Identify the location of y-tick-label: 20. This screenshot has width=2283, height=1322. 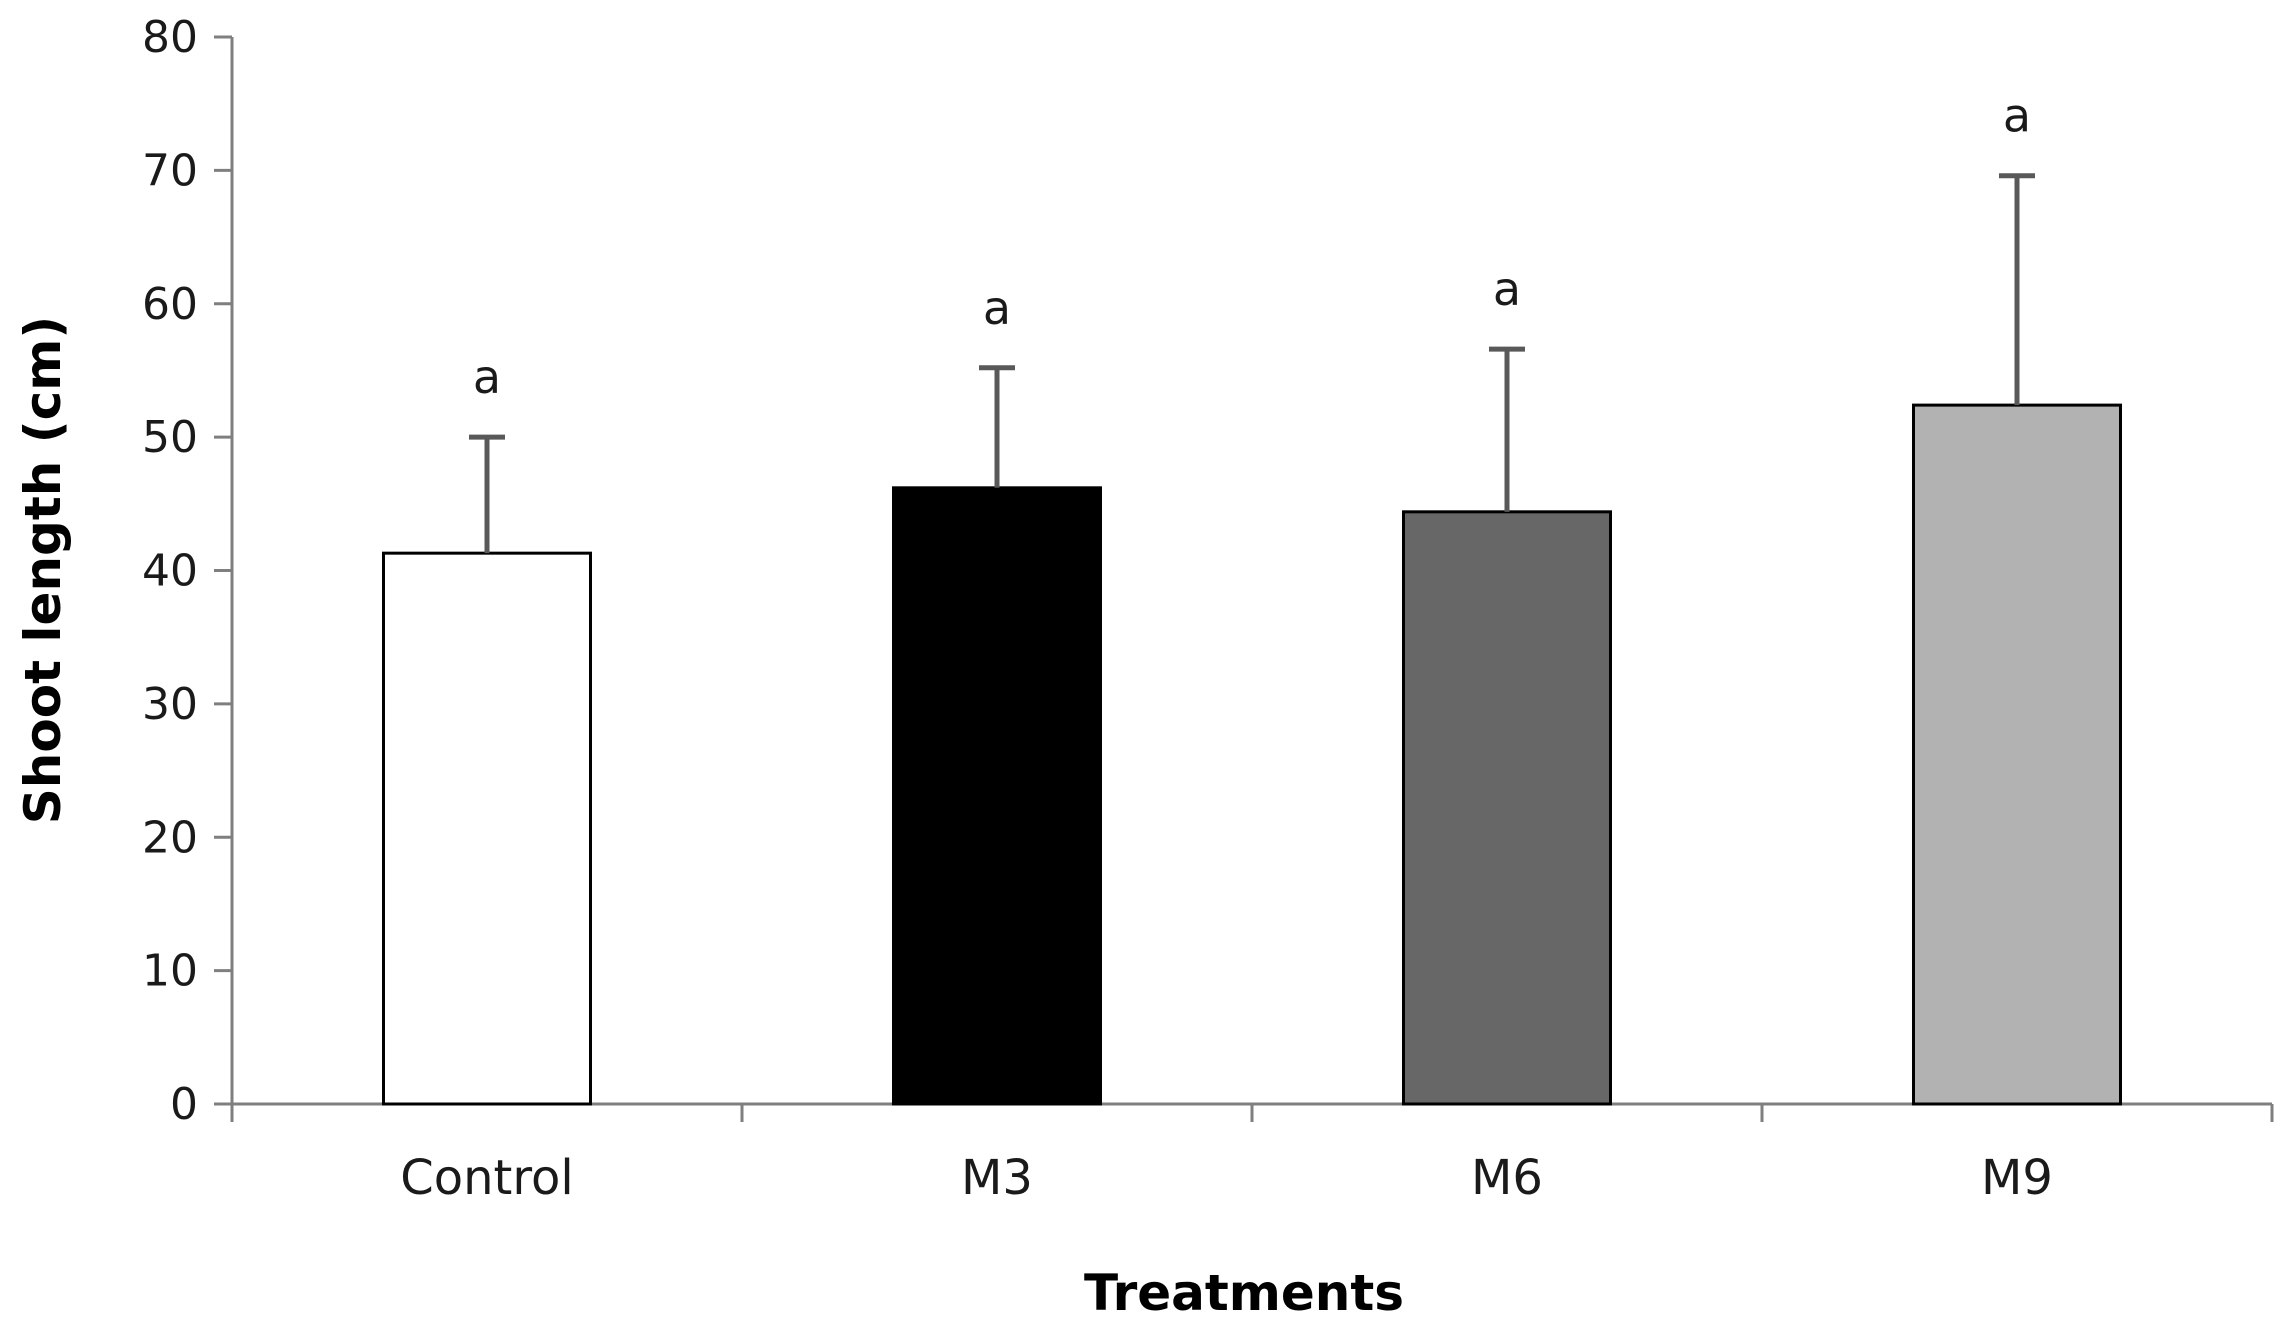
(170, 837).